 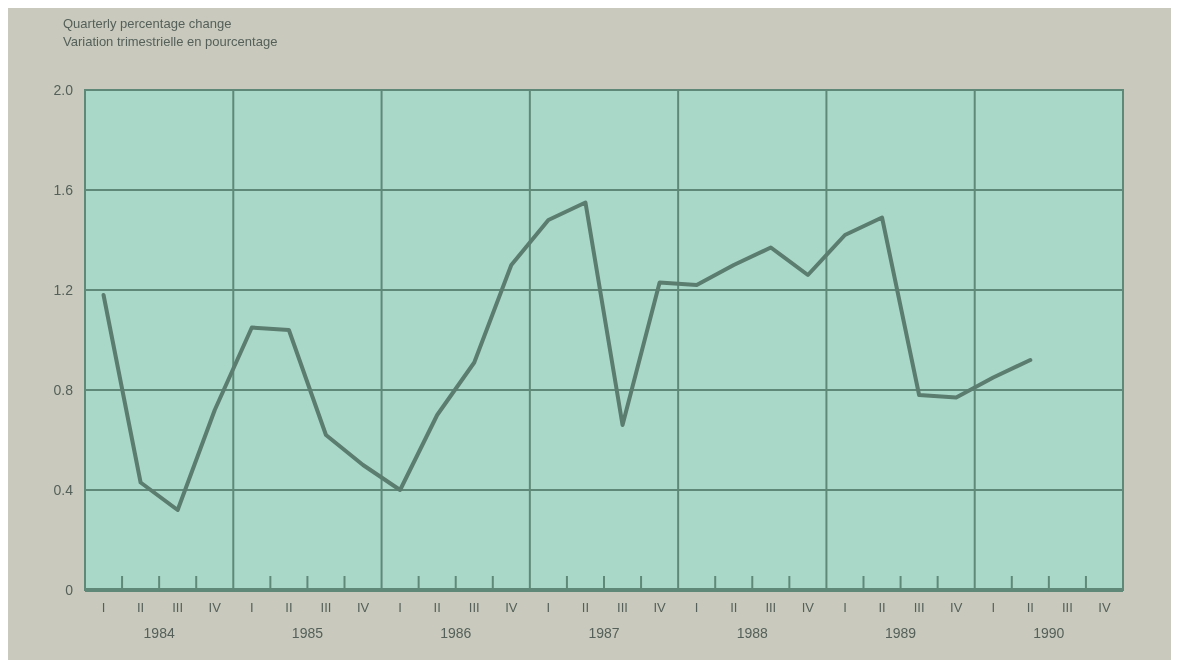 What do you see at coordinates (63, 89) in the screenshot?
I see `y-tick-label: 2.0` at bounding box center [63, 89].